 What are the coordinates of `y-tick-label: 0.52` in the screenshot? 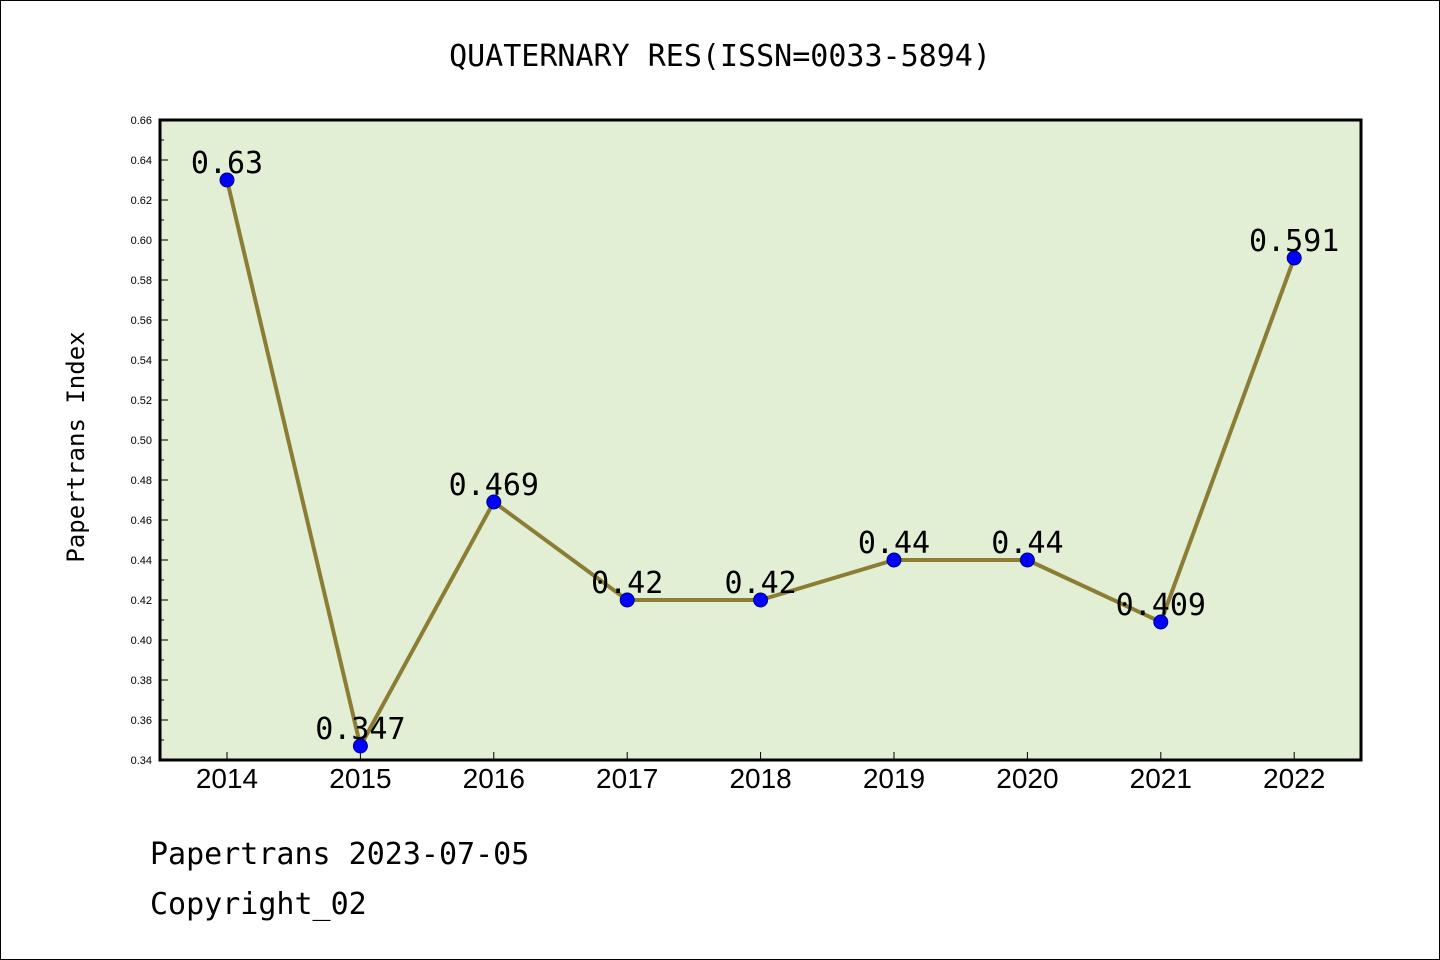 It's located at (141, 401).